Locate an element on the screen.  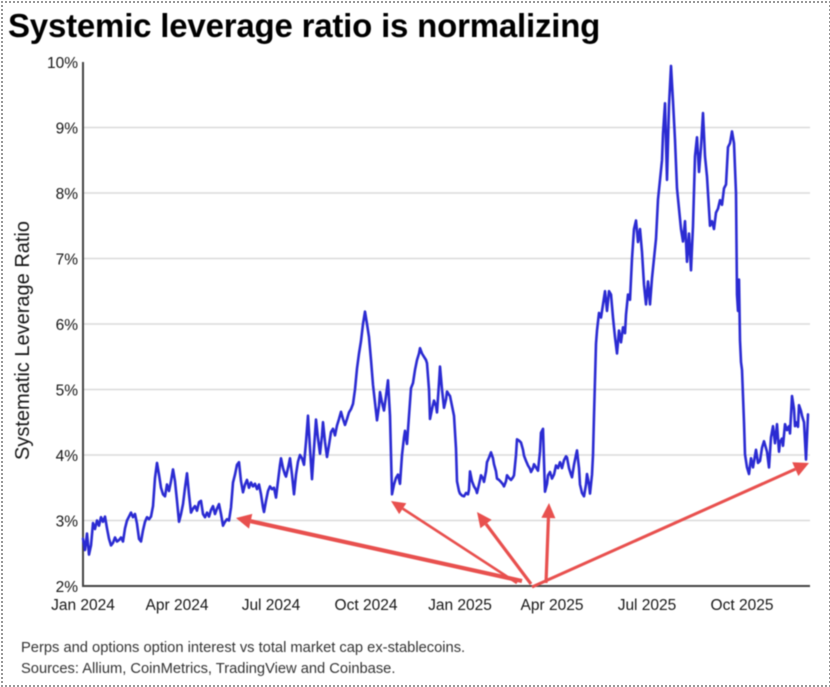
svg-text: 9% is located at coordinates (67, 129).